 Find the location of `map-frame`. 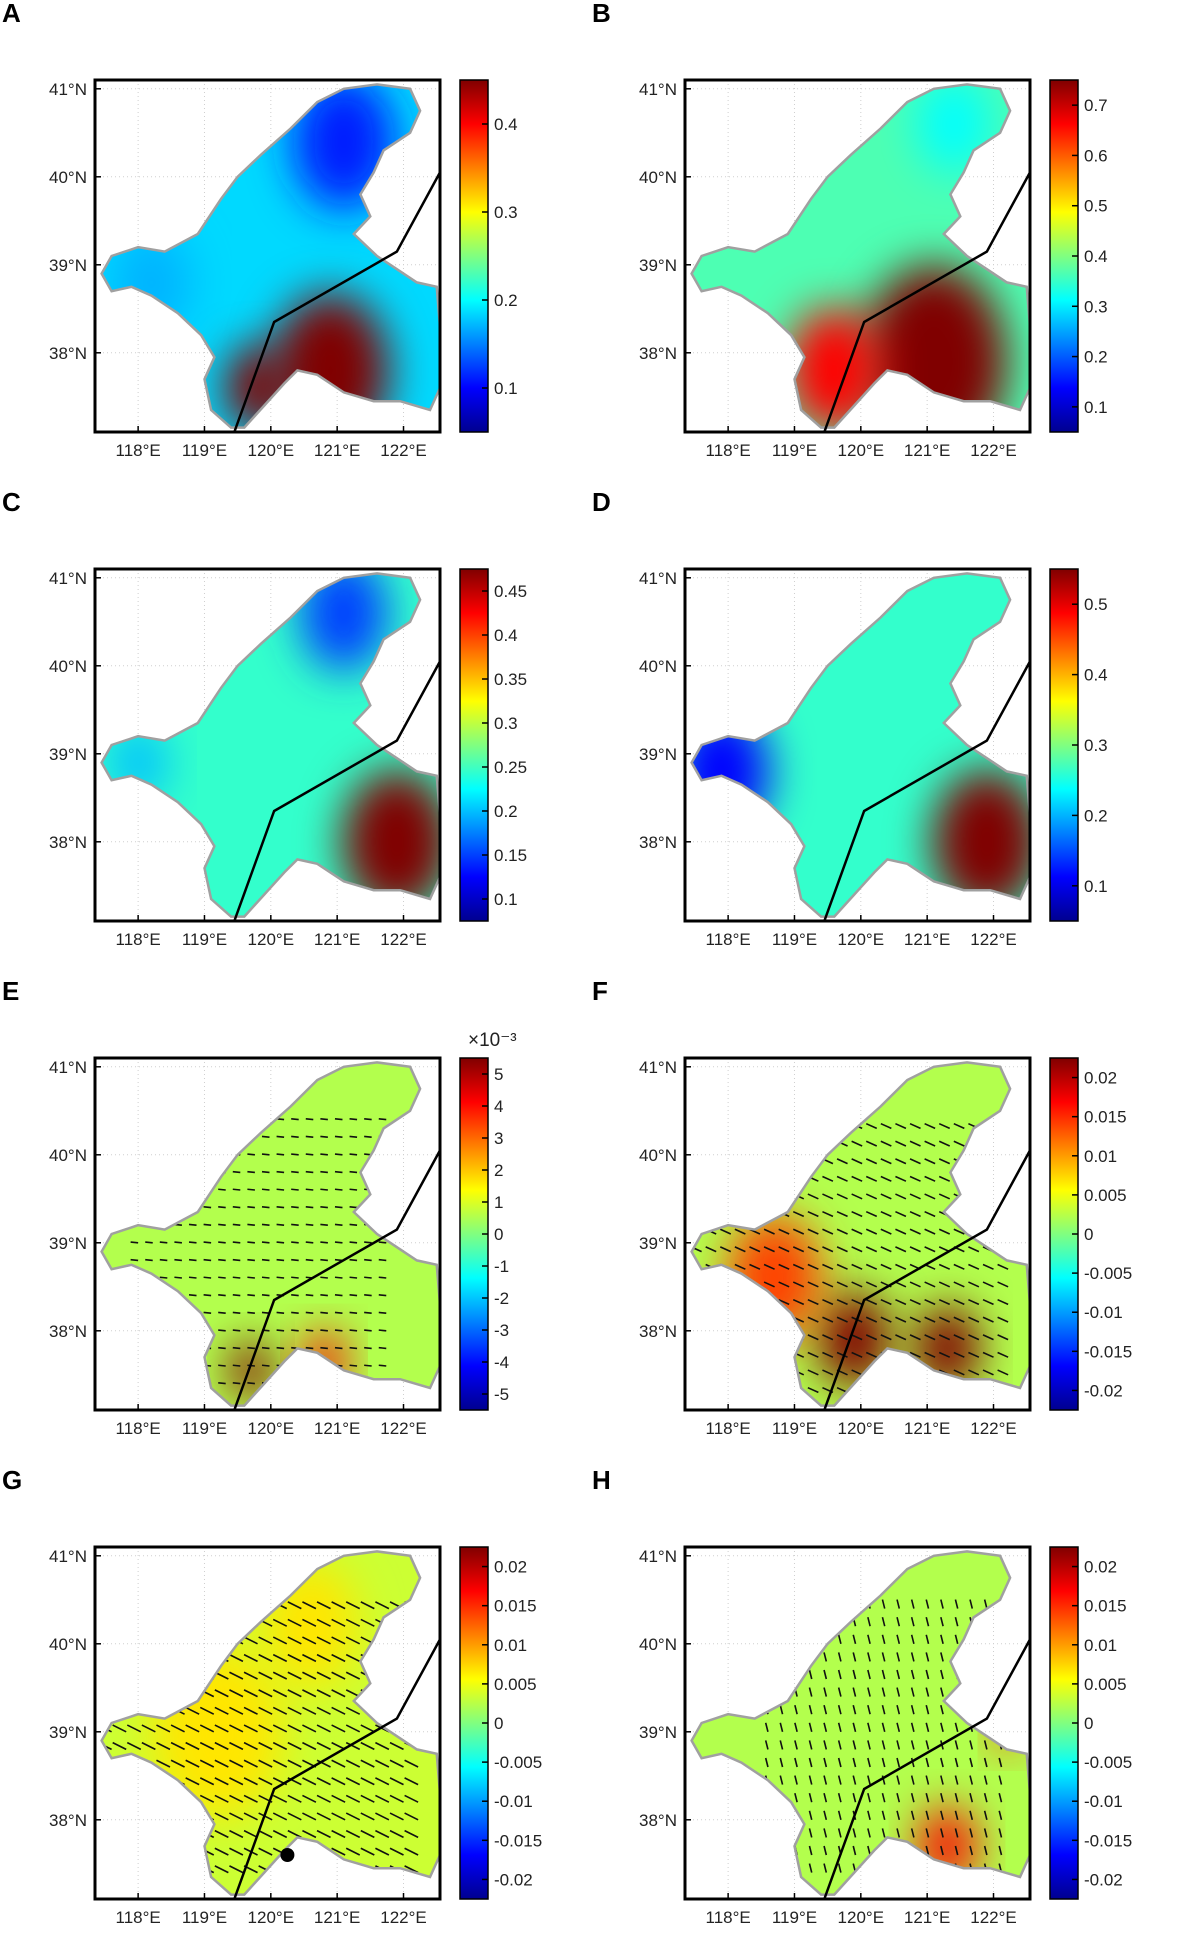

map-frame is located at coordinates (857, 745).